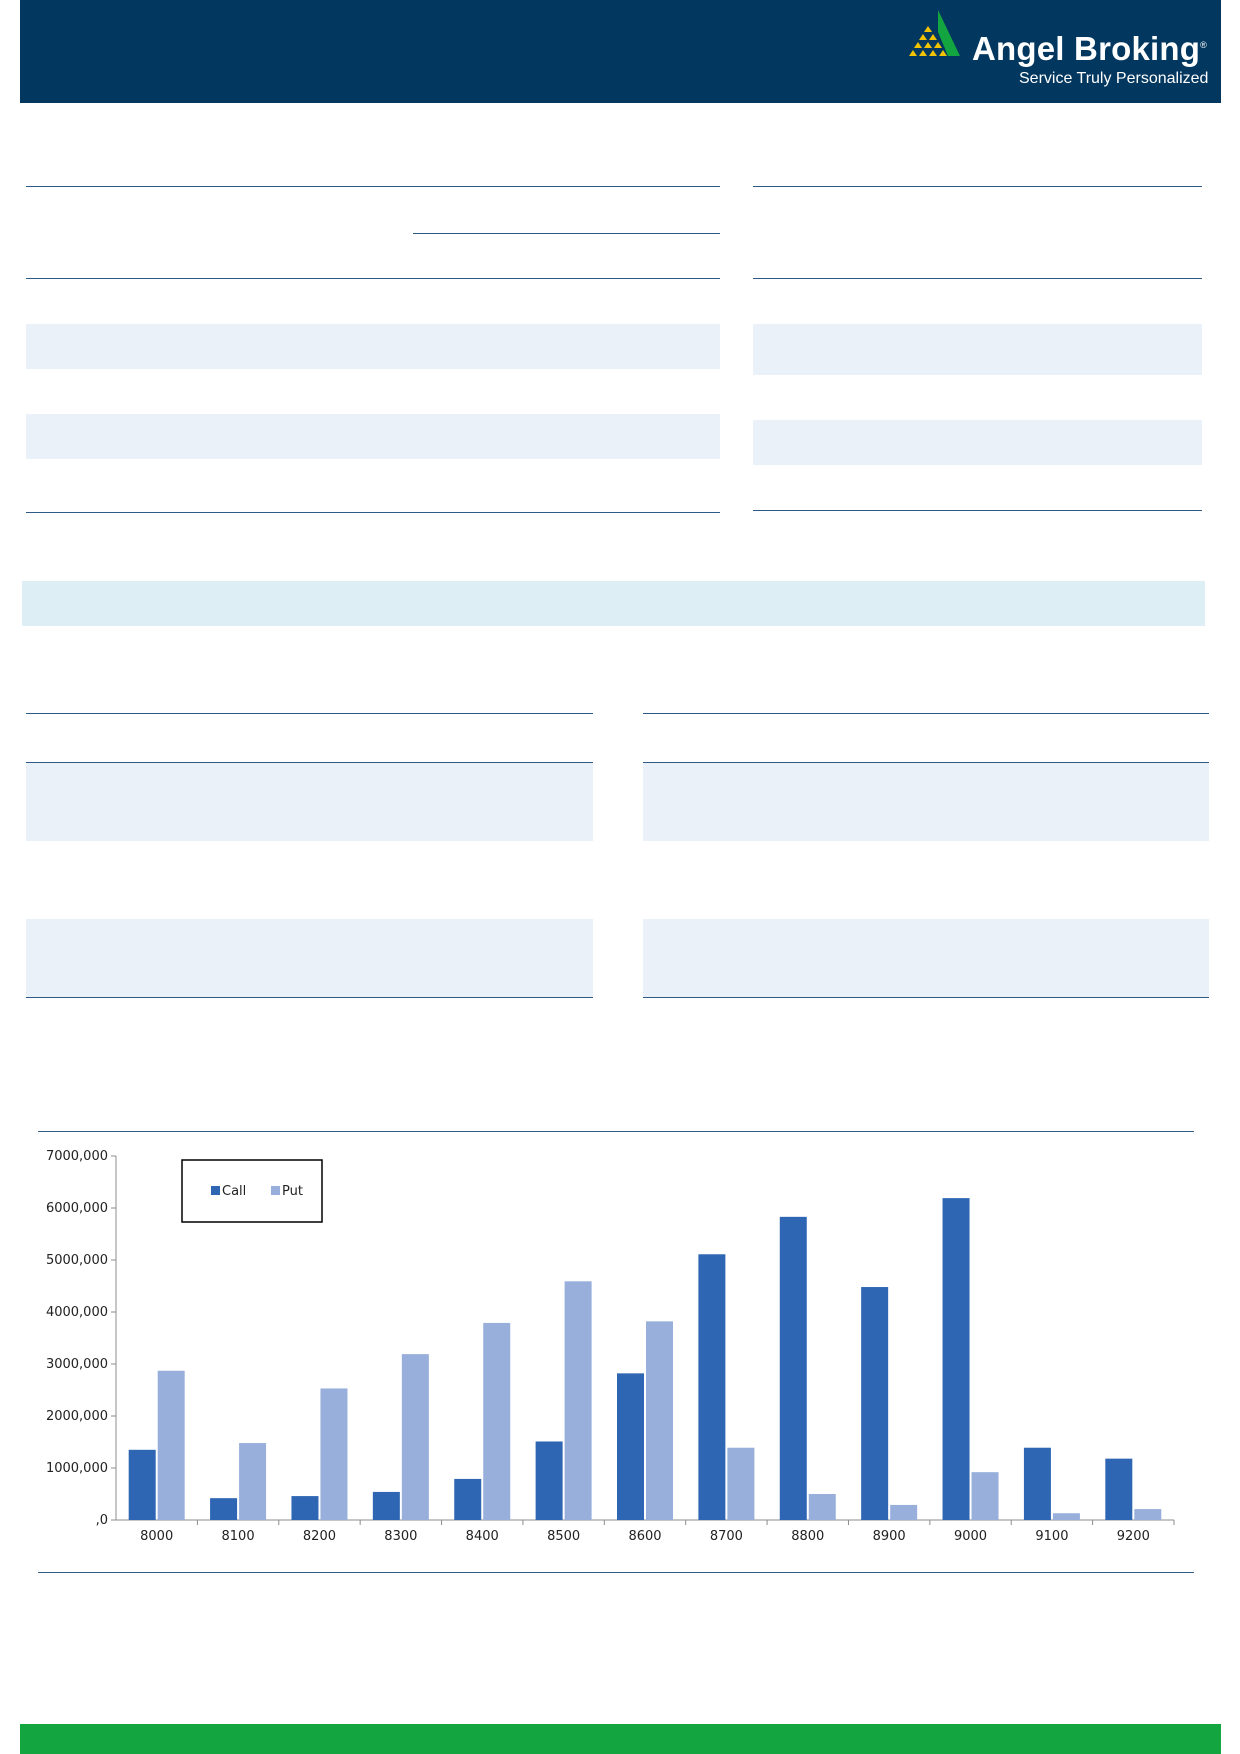  I want to click on legend-label-put: Put, so click(292, 1191).